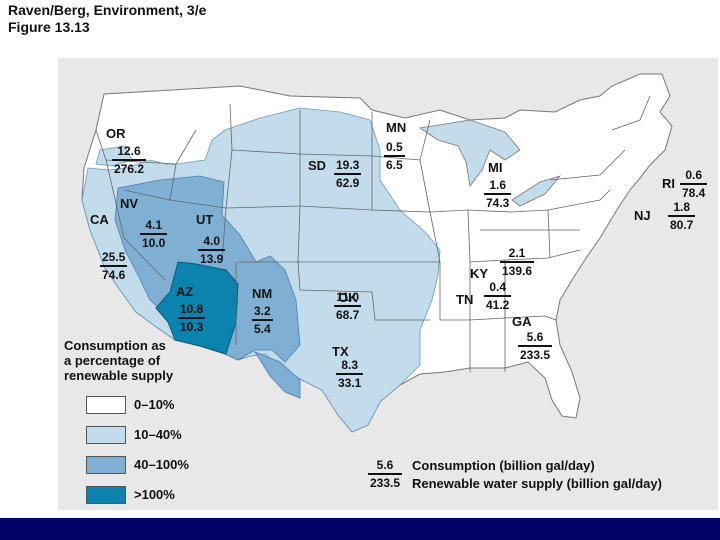 Image resolution: width=720 pixels, height=540 pixels. I want to click on legend-title-line: a percentage of, so click(112, 360).